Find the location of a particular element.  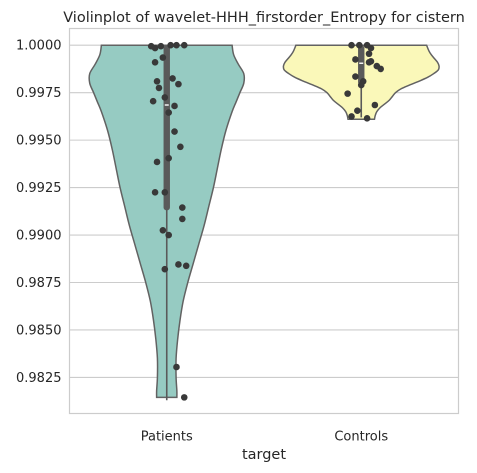

y-tick-label: 0.9825 is located at coordinates (39, 378).